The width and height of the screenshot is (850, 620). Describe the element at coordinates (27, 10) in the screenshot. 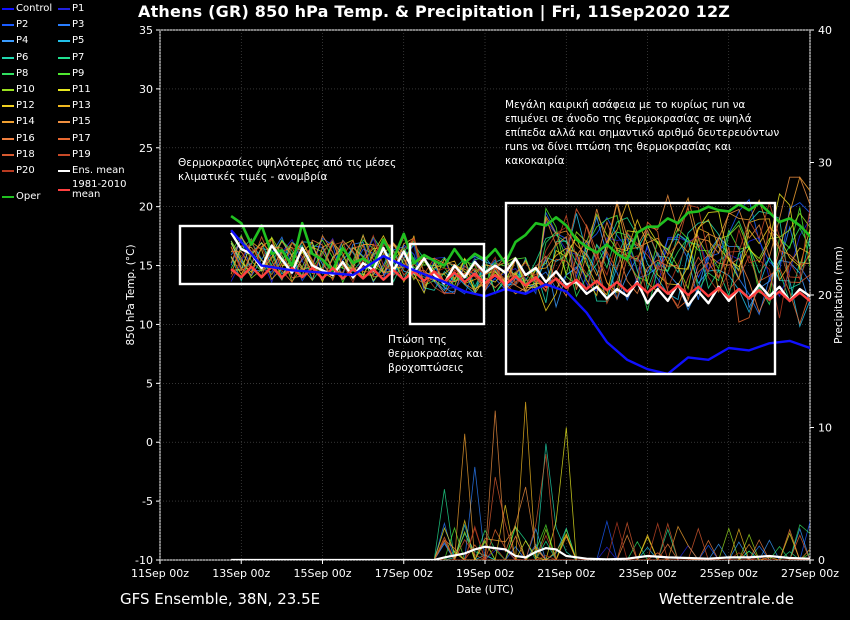

I see `legend-item: Control` at that location.